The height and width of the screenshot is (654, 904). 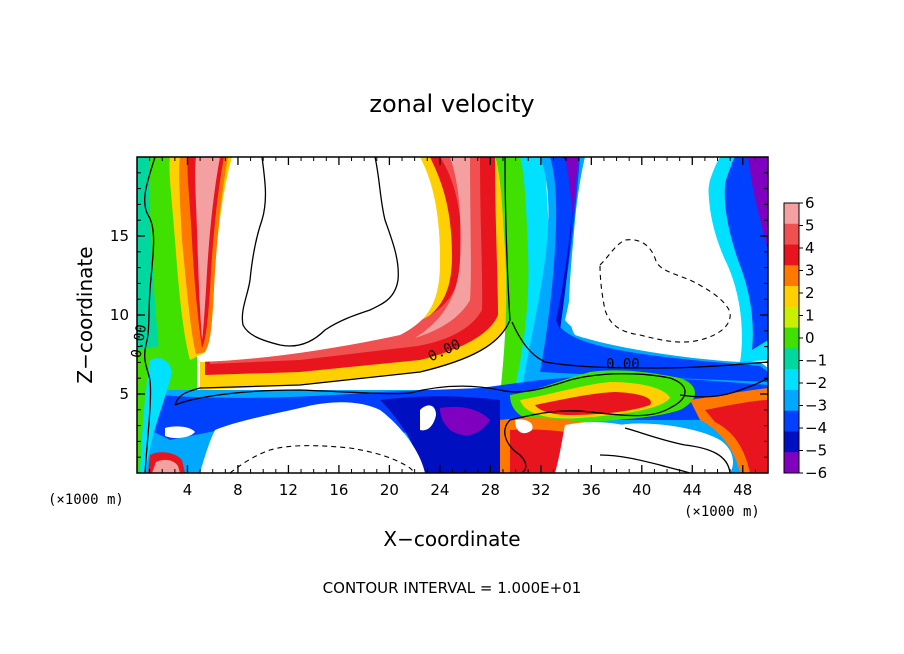 I want to click on x-tick-label-4: 4, so click(x=188, y=490).